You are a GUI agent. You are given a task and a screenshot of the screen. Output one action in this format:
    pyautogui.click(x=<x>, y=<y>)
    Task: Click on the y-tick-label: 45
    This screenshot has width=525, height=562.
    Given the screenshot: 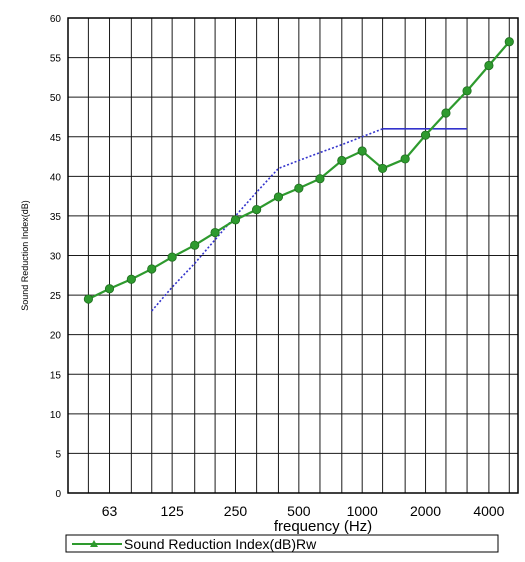 What is the action you would take?
    pyautogui.click(x=56, y=138)
    